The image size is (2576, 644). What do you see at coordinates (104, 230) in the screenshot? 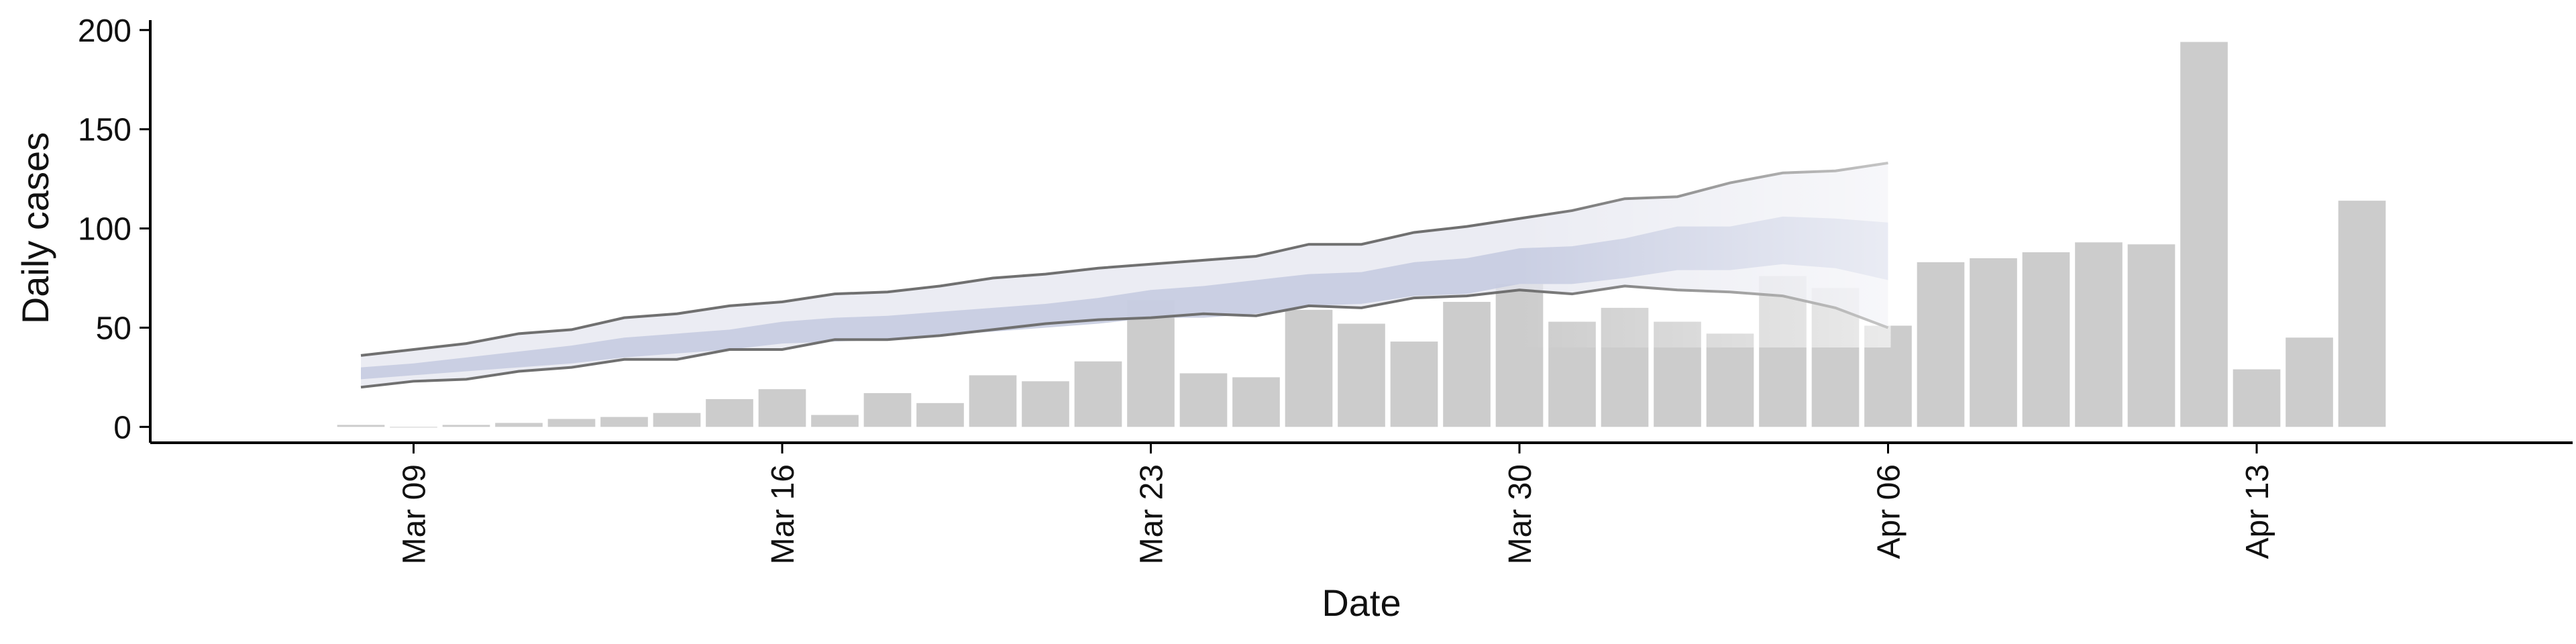
I see `y-tick-label: 100` at bounding box center [104, 230].